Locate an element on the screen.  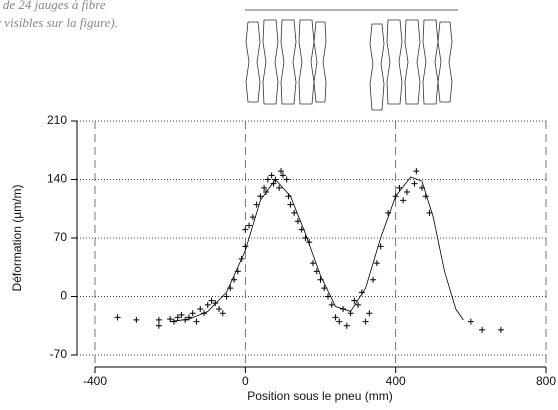
x-tick-label: 800 is located at coordinates (546, 381).